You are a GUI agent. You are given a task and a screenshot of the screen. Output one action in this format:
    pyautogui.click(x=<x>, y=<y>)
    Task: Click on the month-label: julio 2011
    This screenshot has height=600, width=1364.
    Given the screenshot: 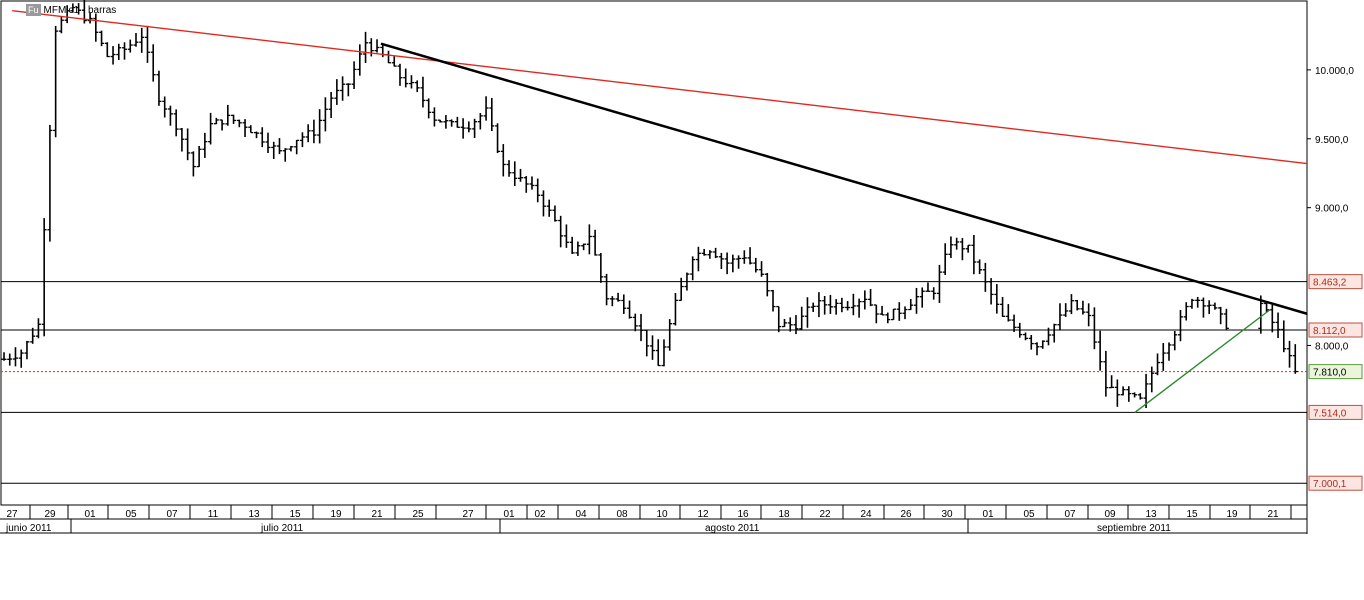 What is the action you would take?
    pyautogui.click(x=282, y=528)
    